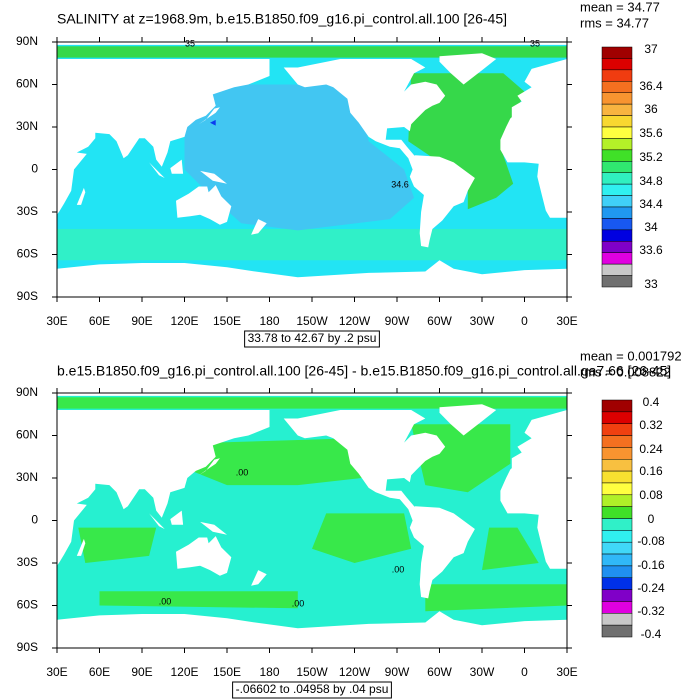  I want to click on lon-label: 30W, so click(482, 321).